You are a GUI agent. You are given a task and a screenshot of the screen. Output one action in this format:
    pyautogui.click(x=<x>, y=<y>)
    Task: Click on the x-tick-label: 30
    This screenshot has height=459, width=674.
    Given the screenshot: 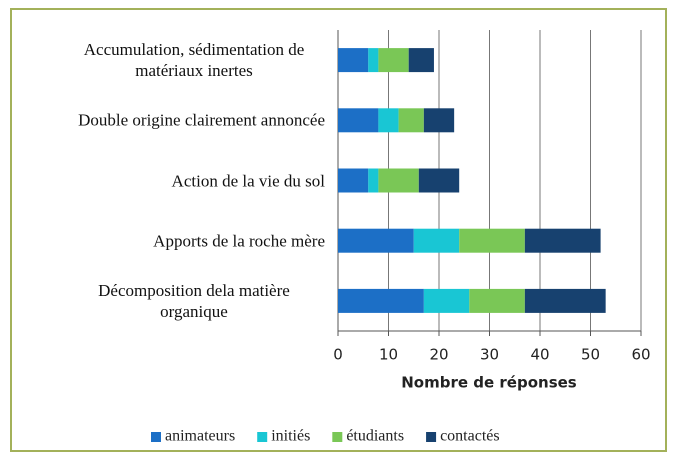 What is the action you would take?
    pyautogui.click(x=489, y=355)
    